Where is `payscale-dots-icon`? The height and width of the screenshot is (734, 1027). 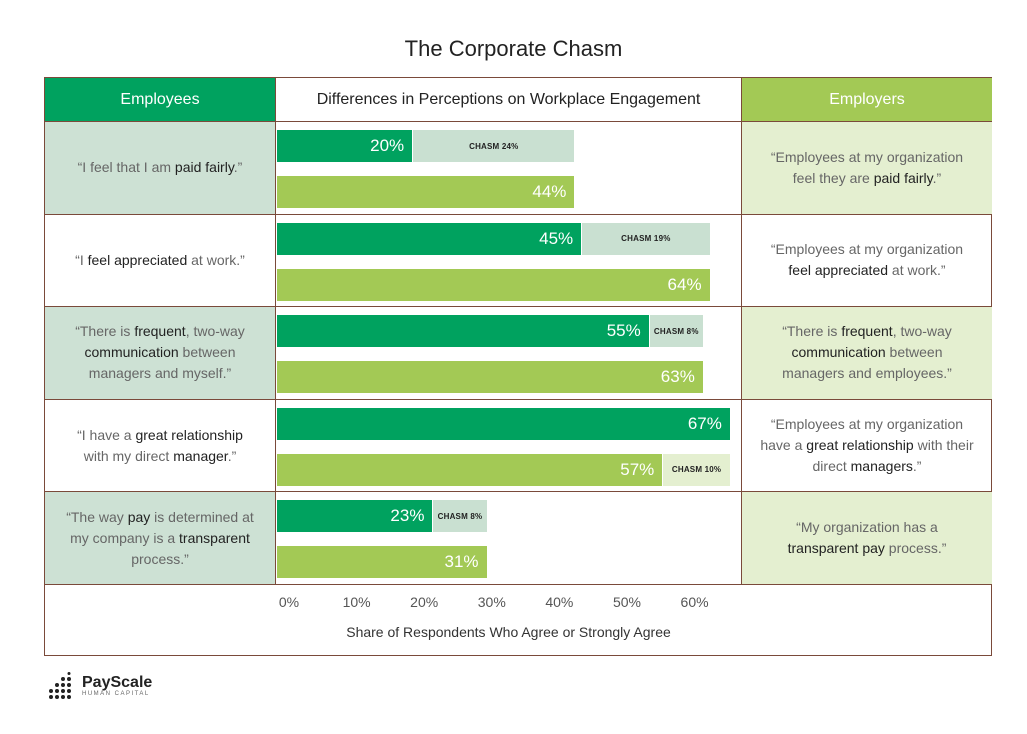 payscale-dots-icon is located at coordinates (60, 685).